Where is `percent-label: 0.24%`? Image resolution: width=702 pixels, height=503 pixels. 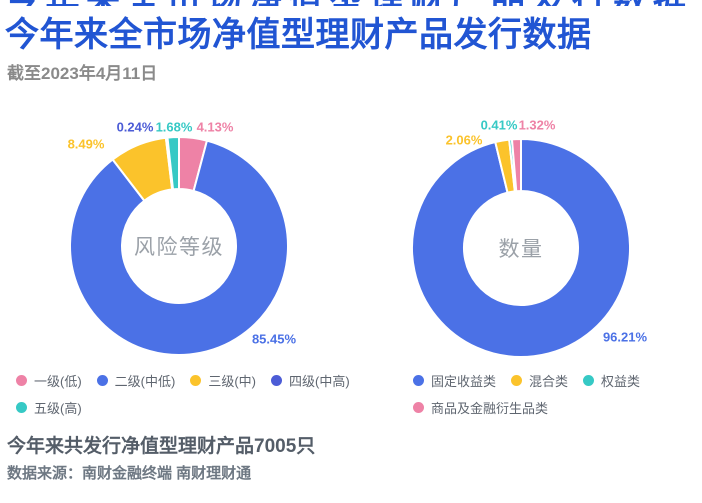 percent-label: 0.24% is located at coordinates (135, 127).